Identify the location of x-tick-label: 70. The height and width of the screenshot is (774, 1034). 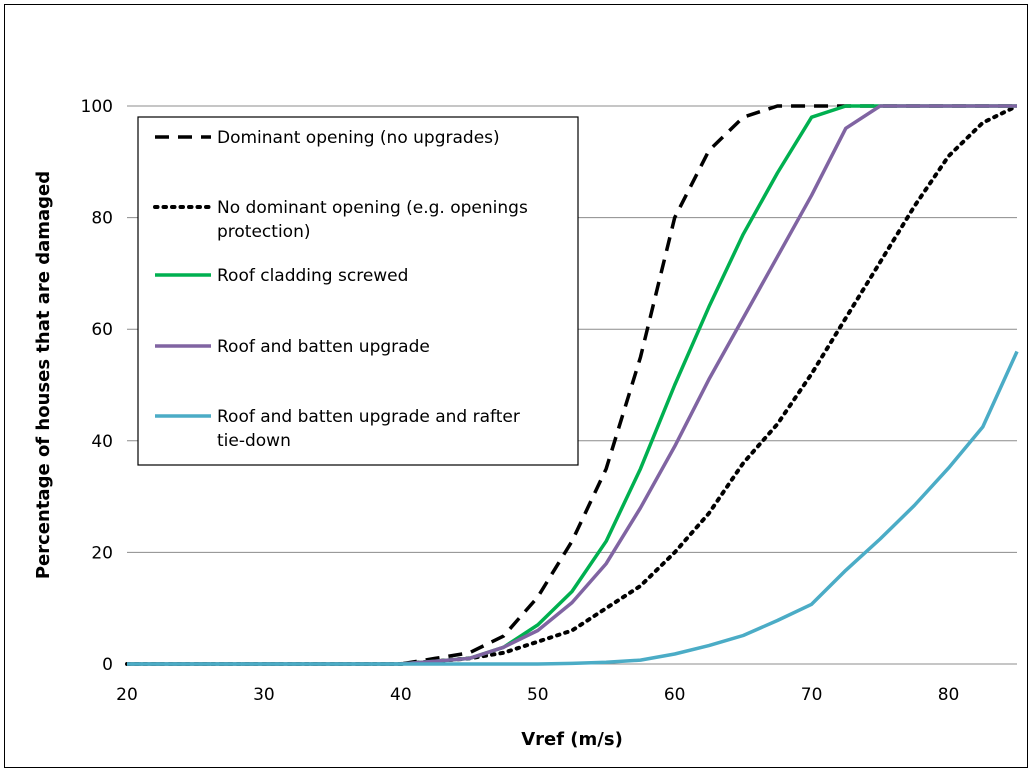
(812, 695).